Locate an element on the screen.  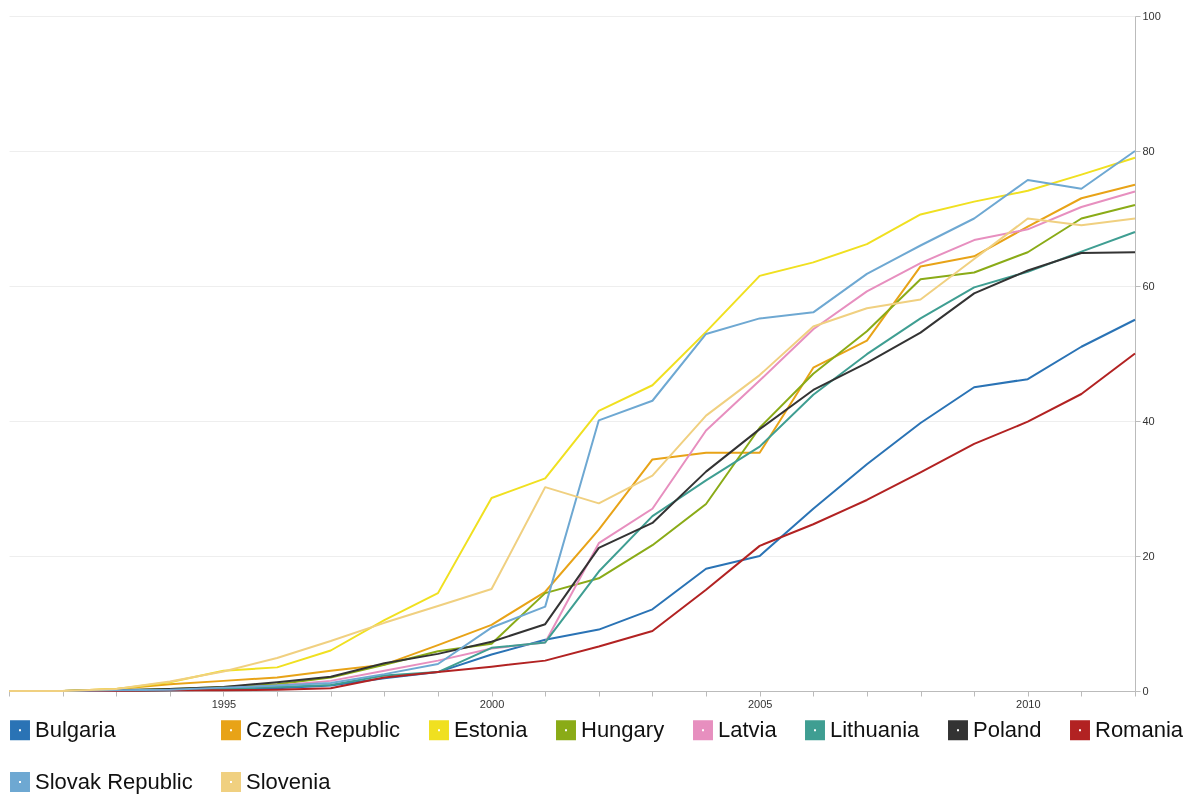
x-tick-label: 2000 is located at coordinates (492, 703).